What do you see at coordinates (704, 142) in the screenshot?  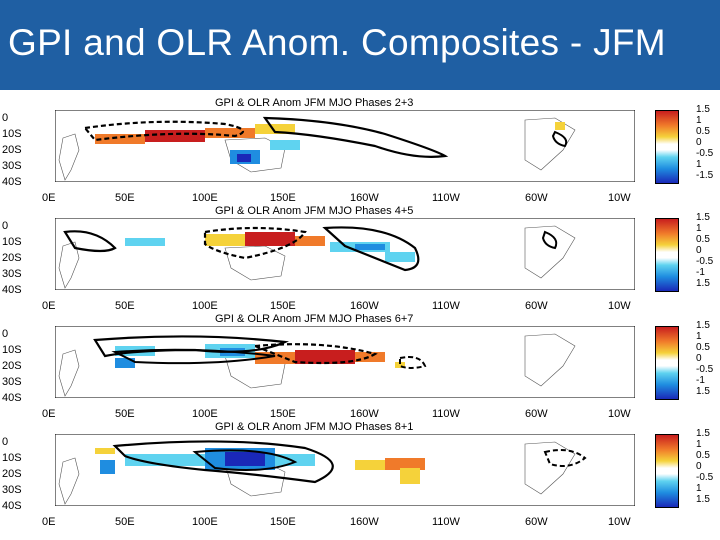 I see `colorbar-labels: 1.5 1 0.5 0 -0.5 1 -1.5` at bounding box center [704, 142].